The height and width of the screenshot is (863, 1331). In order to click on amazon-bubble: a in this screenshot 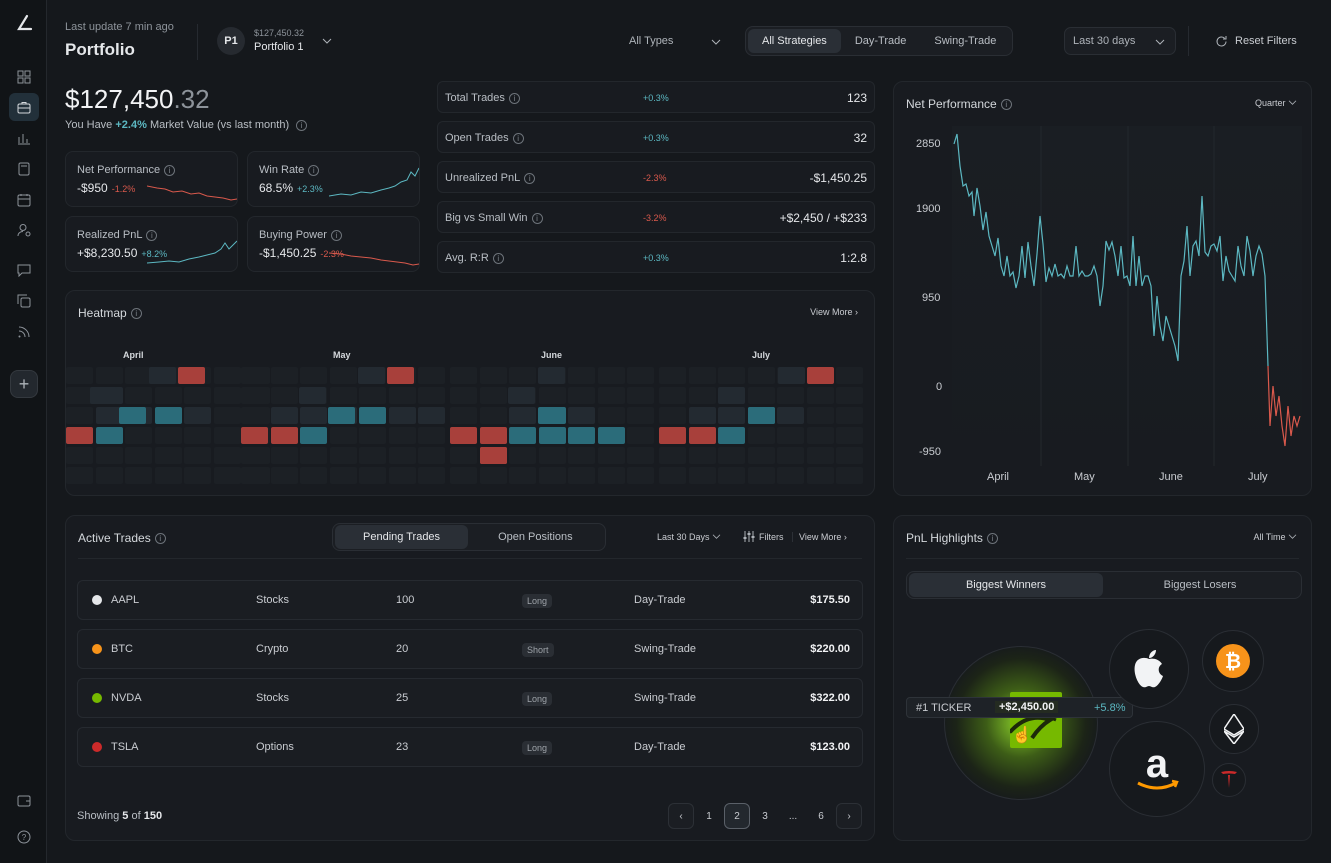, I will do `click(1157, 769)`.